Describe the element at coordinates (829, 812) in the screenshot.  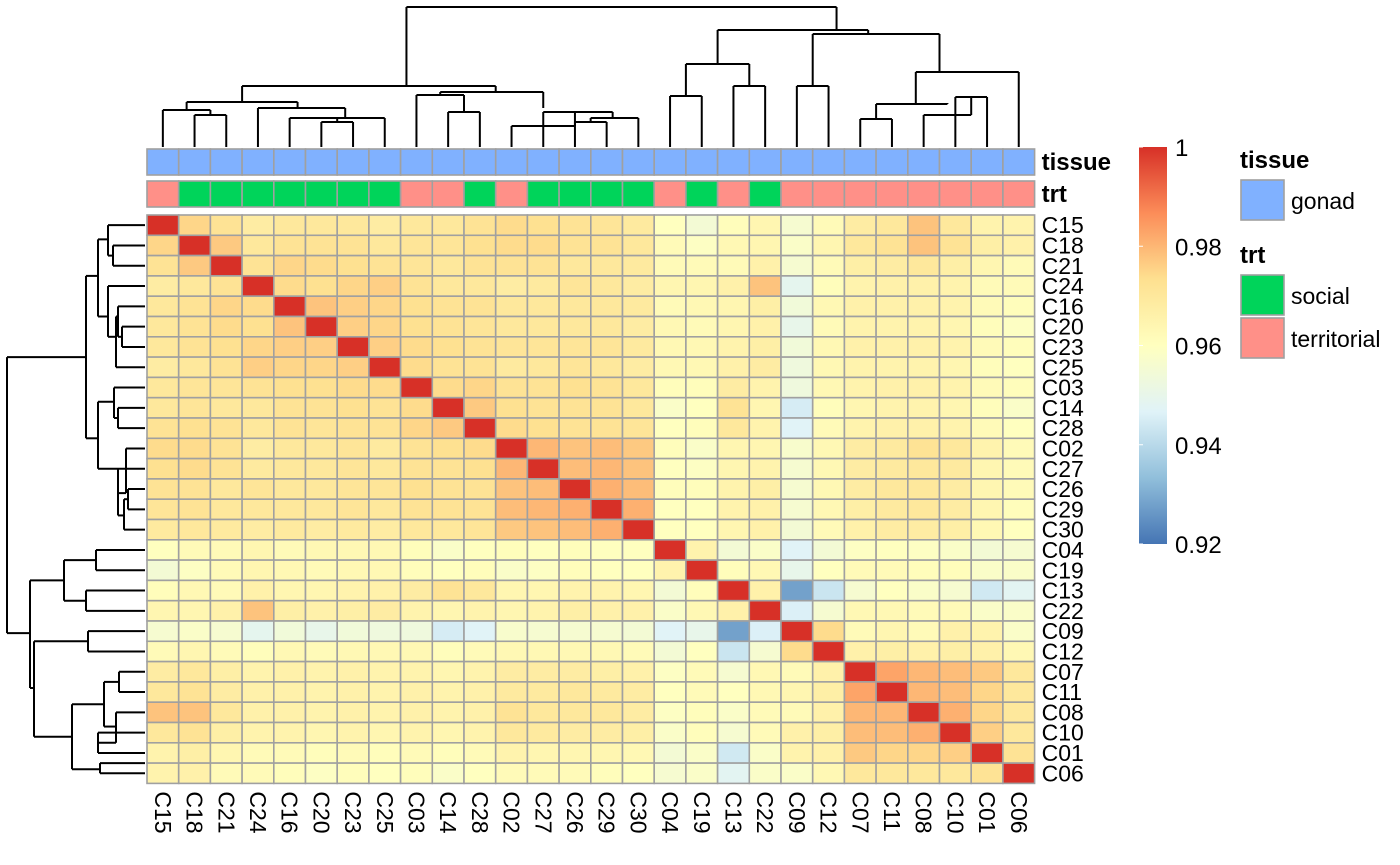
I see `column-label: C12` at that location.